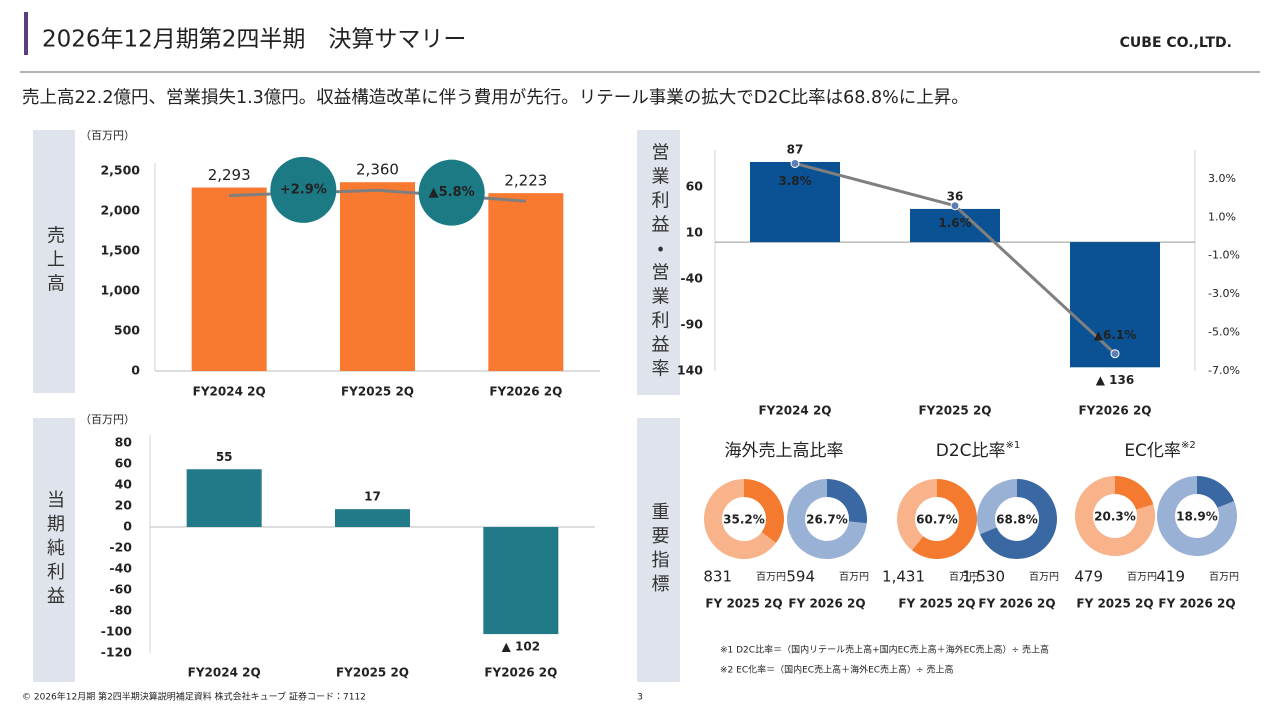 The height and width of the screenshot is (720, 1280). What do you see at coordinates (120, 589) in the screenshot?
I see `y-tick-label: -60` at bounding box center [120, 589].